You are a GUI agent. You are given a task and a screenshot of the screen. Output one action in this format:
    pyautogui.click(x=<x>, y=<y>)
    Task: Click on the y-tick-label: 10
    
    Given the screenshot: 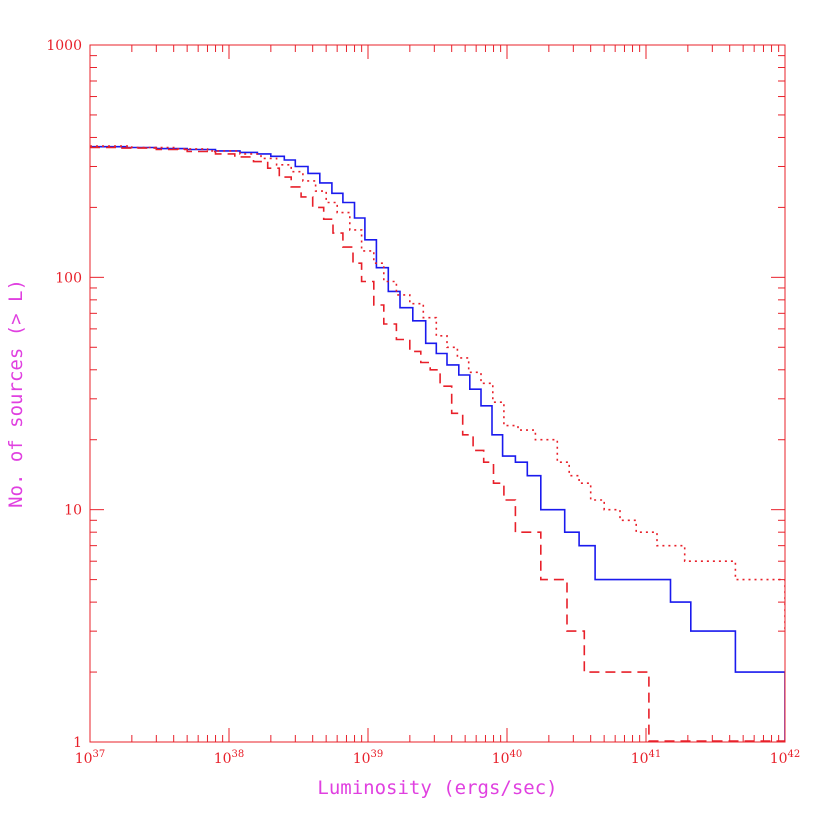 What is the action you would take?
    pyautogui.click(x=73, y=511)
    